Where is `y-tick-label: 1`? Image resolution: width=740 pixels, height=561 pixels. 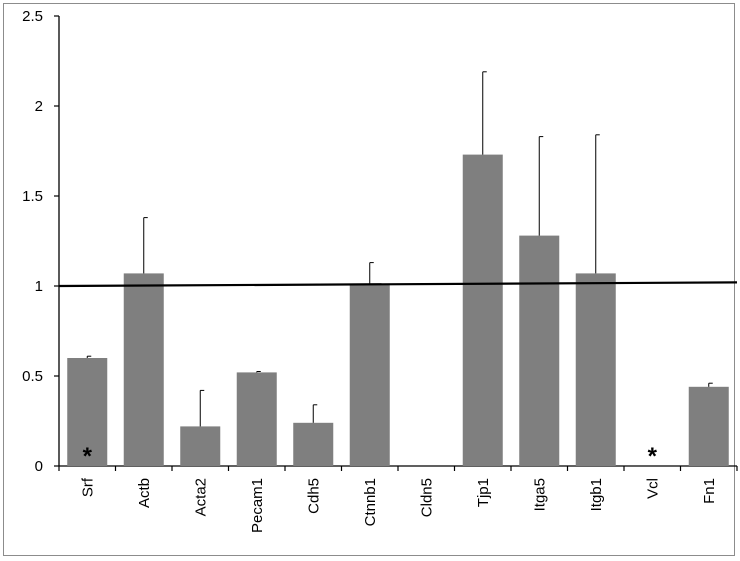
y-tick-label: 1 is located at coordinates (39, 286).